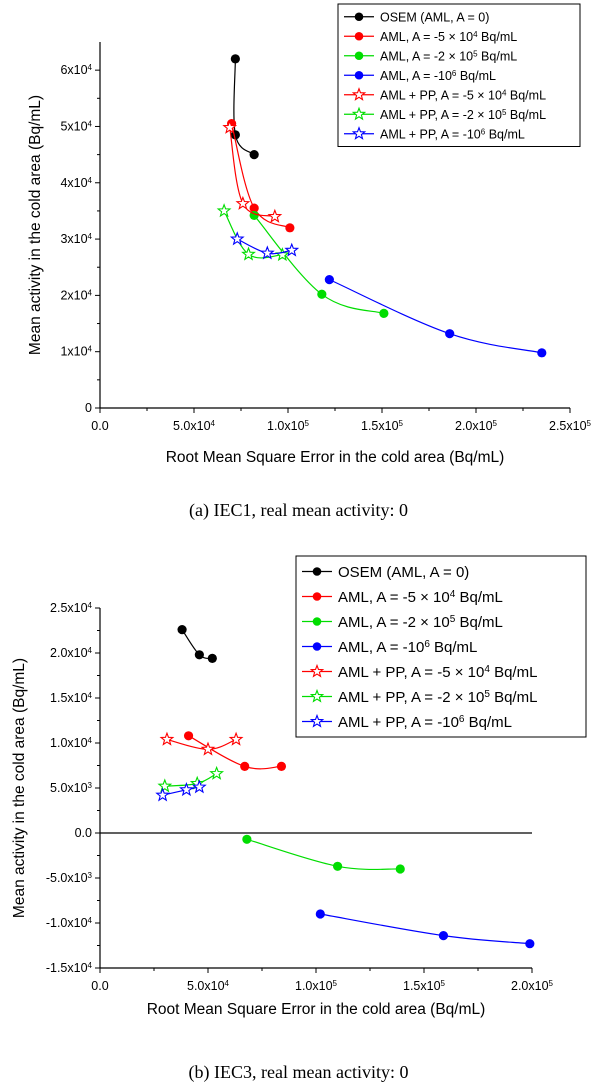  What do you see at coordinates (73, 352) in the screenshot?
I see `y-tick-label-part: 1x10` at bounding box center [73, 352].